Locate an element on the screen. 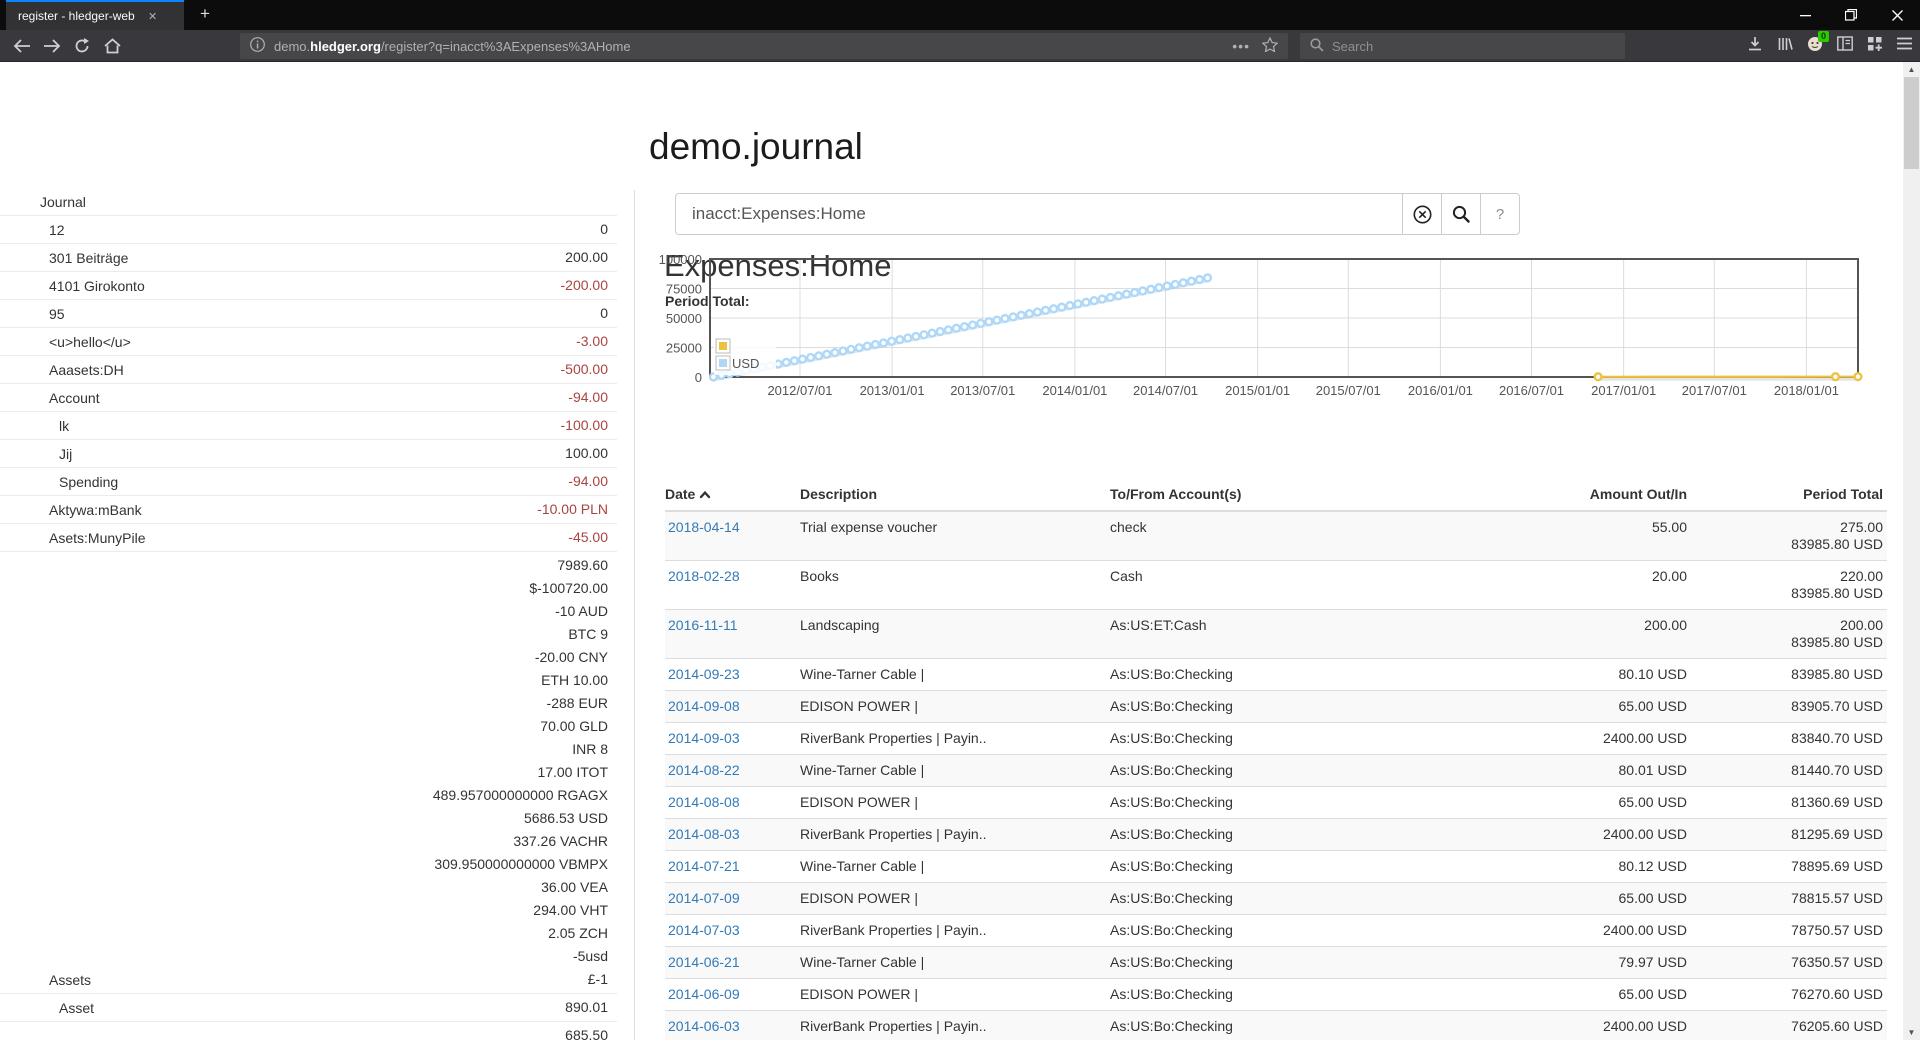 The width and height of the screenshot is (1920, 1040). window-close-button is located at coordinates (1897, 15).